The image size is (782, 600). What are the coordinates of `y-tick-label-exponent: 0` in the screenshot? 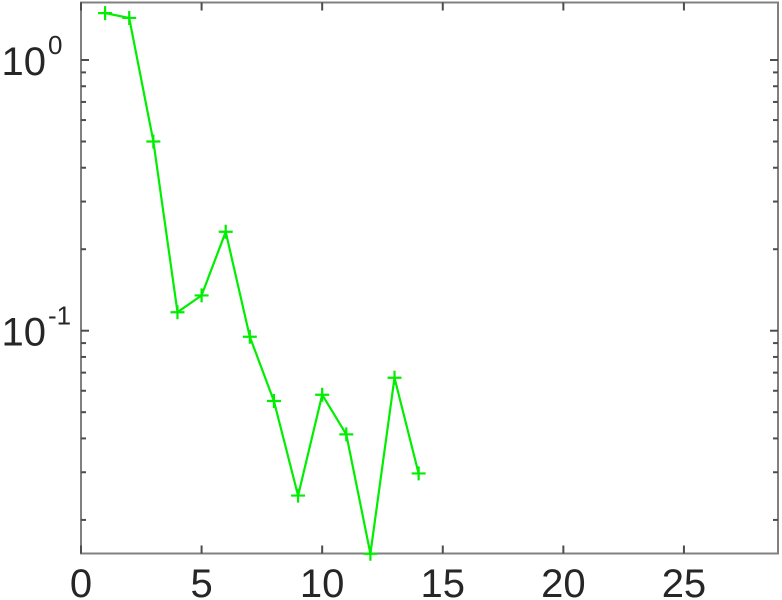 It's located at (55, 45).